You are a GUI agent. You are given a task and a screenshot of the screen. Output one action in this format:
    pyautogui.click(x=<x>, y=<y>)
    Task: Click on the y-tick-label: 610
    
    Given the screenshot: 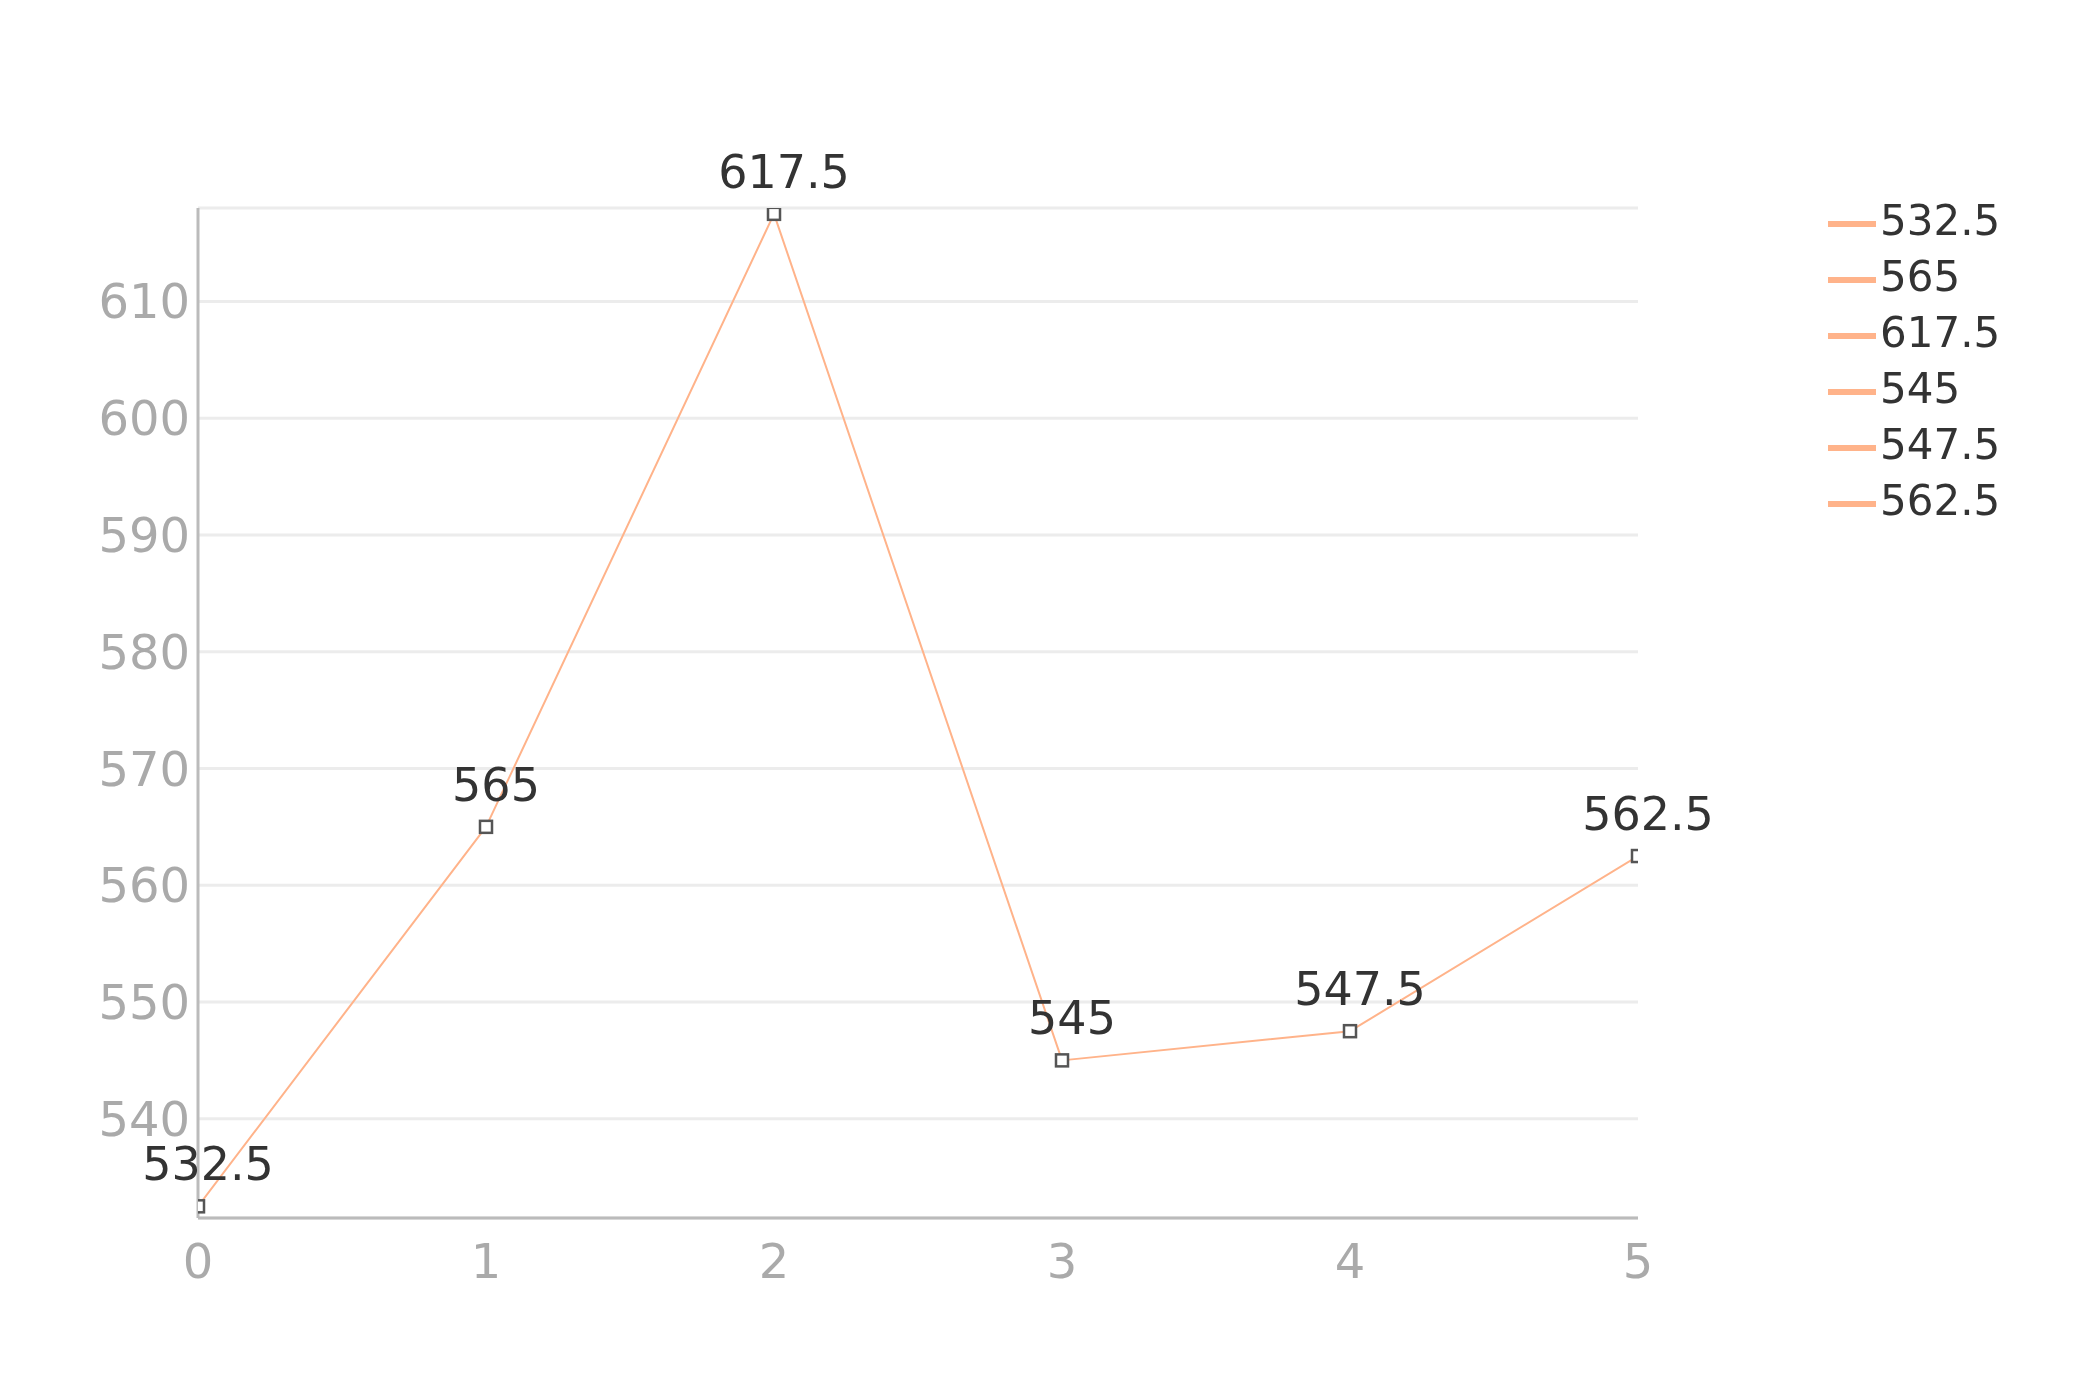 What is the action you would take?
    pyautogui.click(x=144, y=301)
    